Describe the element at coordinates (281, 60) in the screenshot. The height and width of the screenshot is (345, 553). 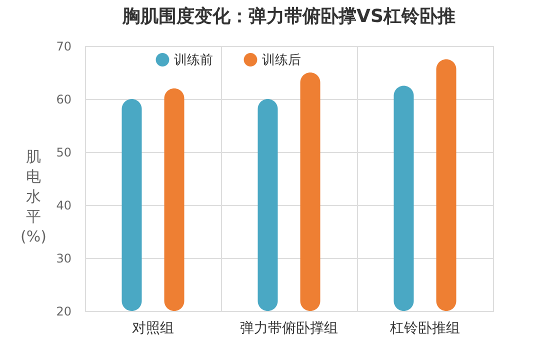
I see `legend-label: 训练后` at that location.